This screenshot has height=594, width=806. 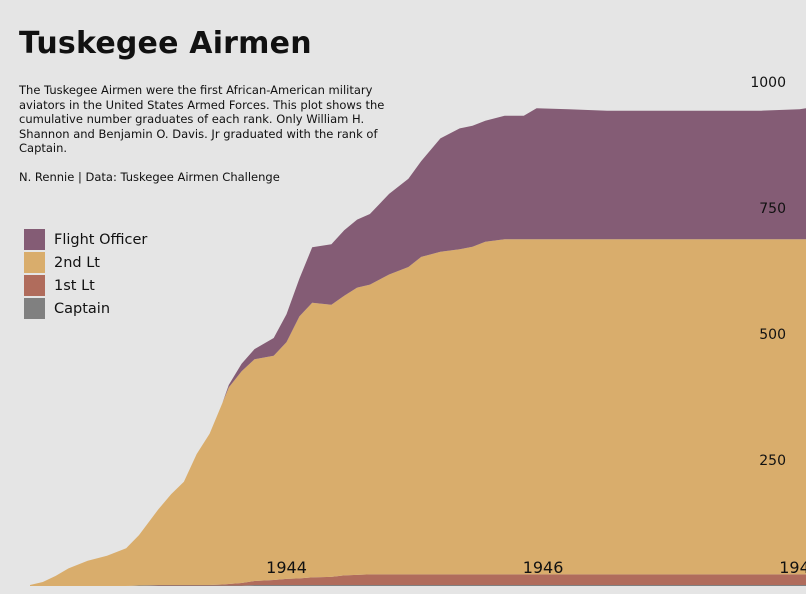 I want to click on legend-label-2nd-lt: 2nd Lt, so click(x=77, y=262).